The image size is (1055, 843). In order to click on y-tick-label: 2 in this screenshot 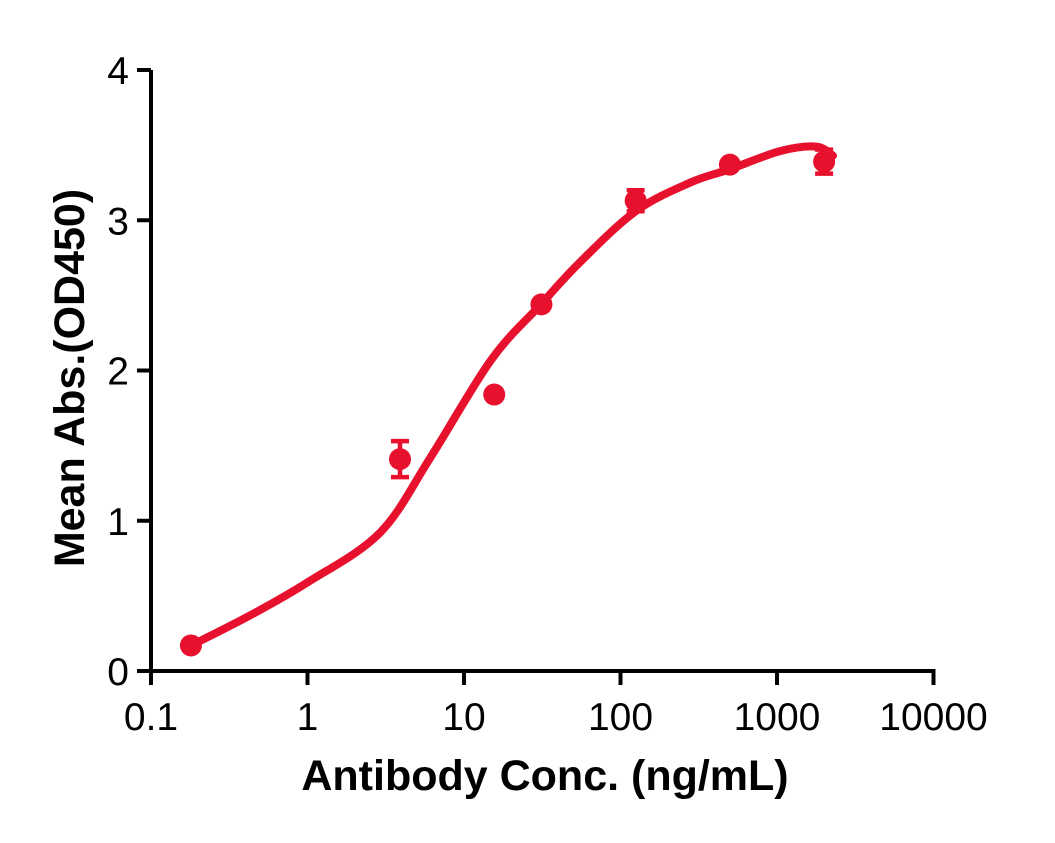, I will do `click(118, 372)`.